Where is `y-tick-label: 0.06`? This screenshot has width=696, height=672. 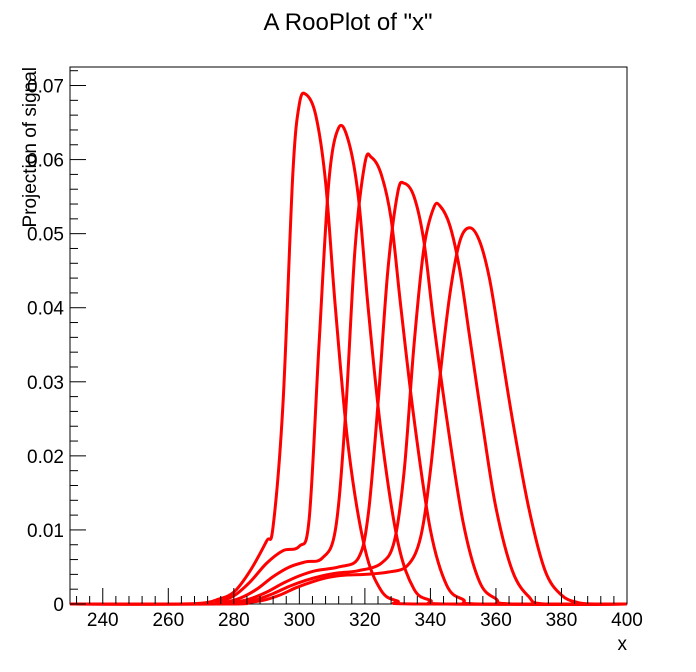
y-tick-label: 0.06 is located at coordinates (45, 161).